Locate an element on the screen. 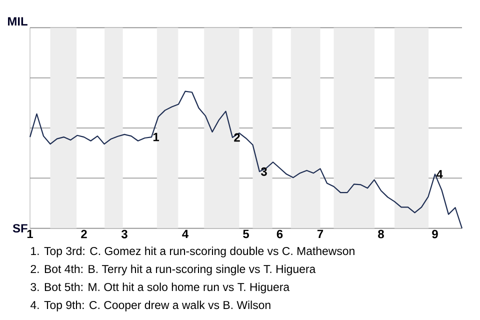 This screenshot has width=480, height=320. text: SF is located at coordinates (20, 228).